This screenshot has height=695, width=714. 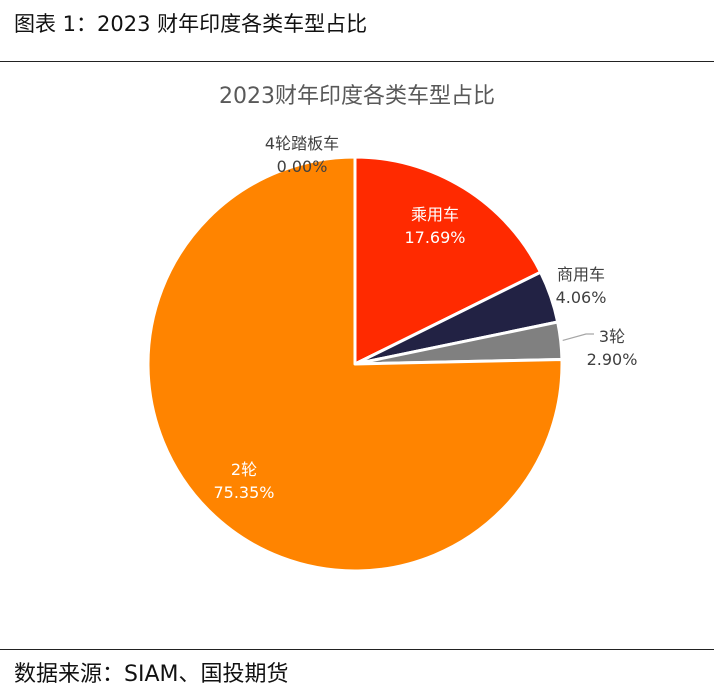 What do you see at coordinates (357, 96) in the screenshot?
I see `chart-title: 2023财年印度各类车型占比` at bounding box center [357, 96].